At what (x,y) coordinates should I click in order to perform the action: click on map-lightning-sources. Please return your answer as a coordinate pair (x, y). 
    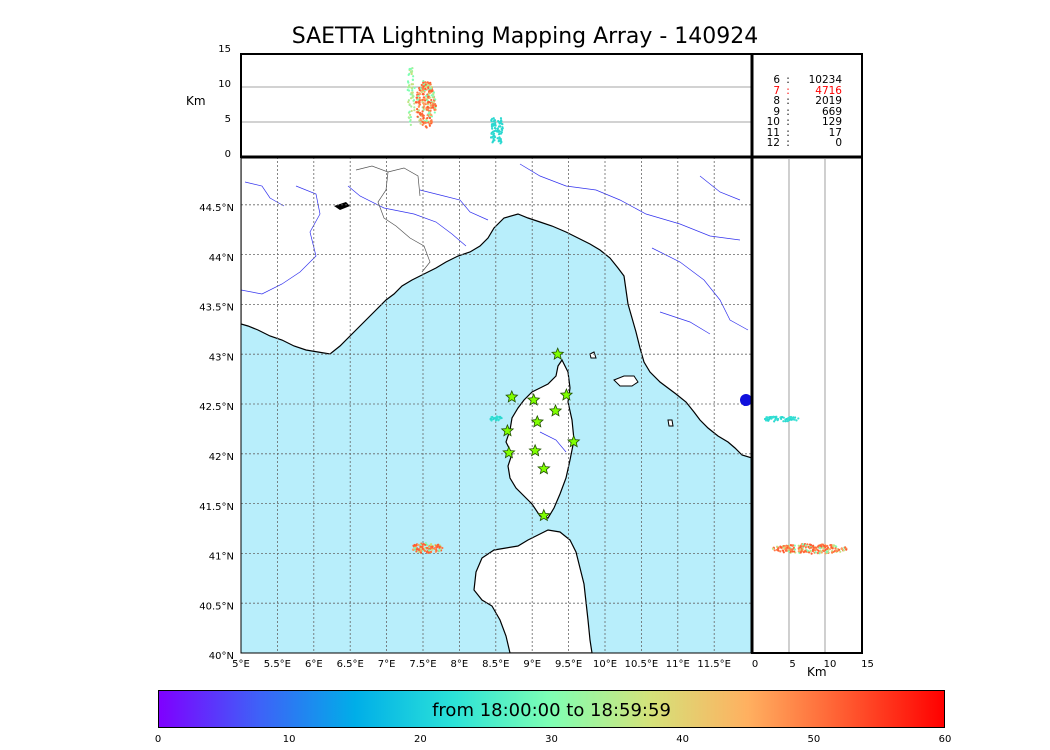
    Looking at the image, I should click on (581, 474).